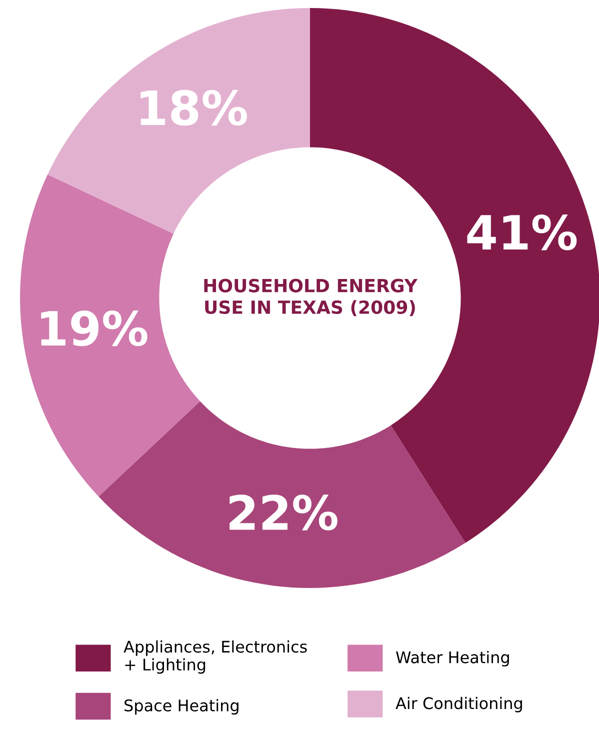  Describe the element at coordinates (181, 707) in the screenshot. I see `legend-label: Space Heating` at that location.